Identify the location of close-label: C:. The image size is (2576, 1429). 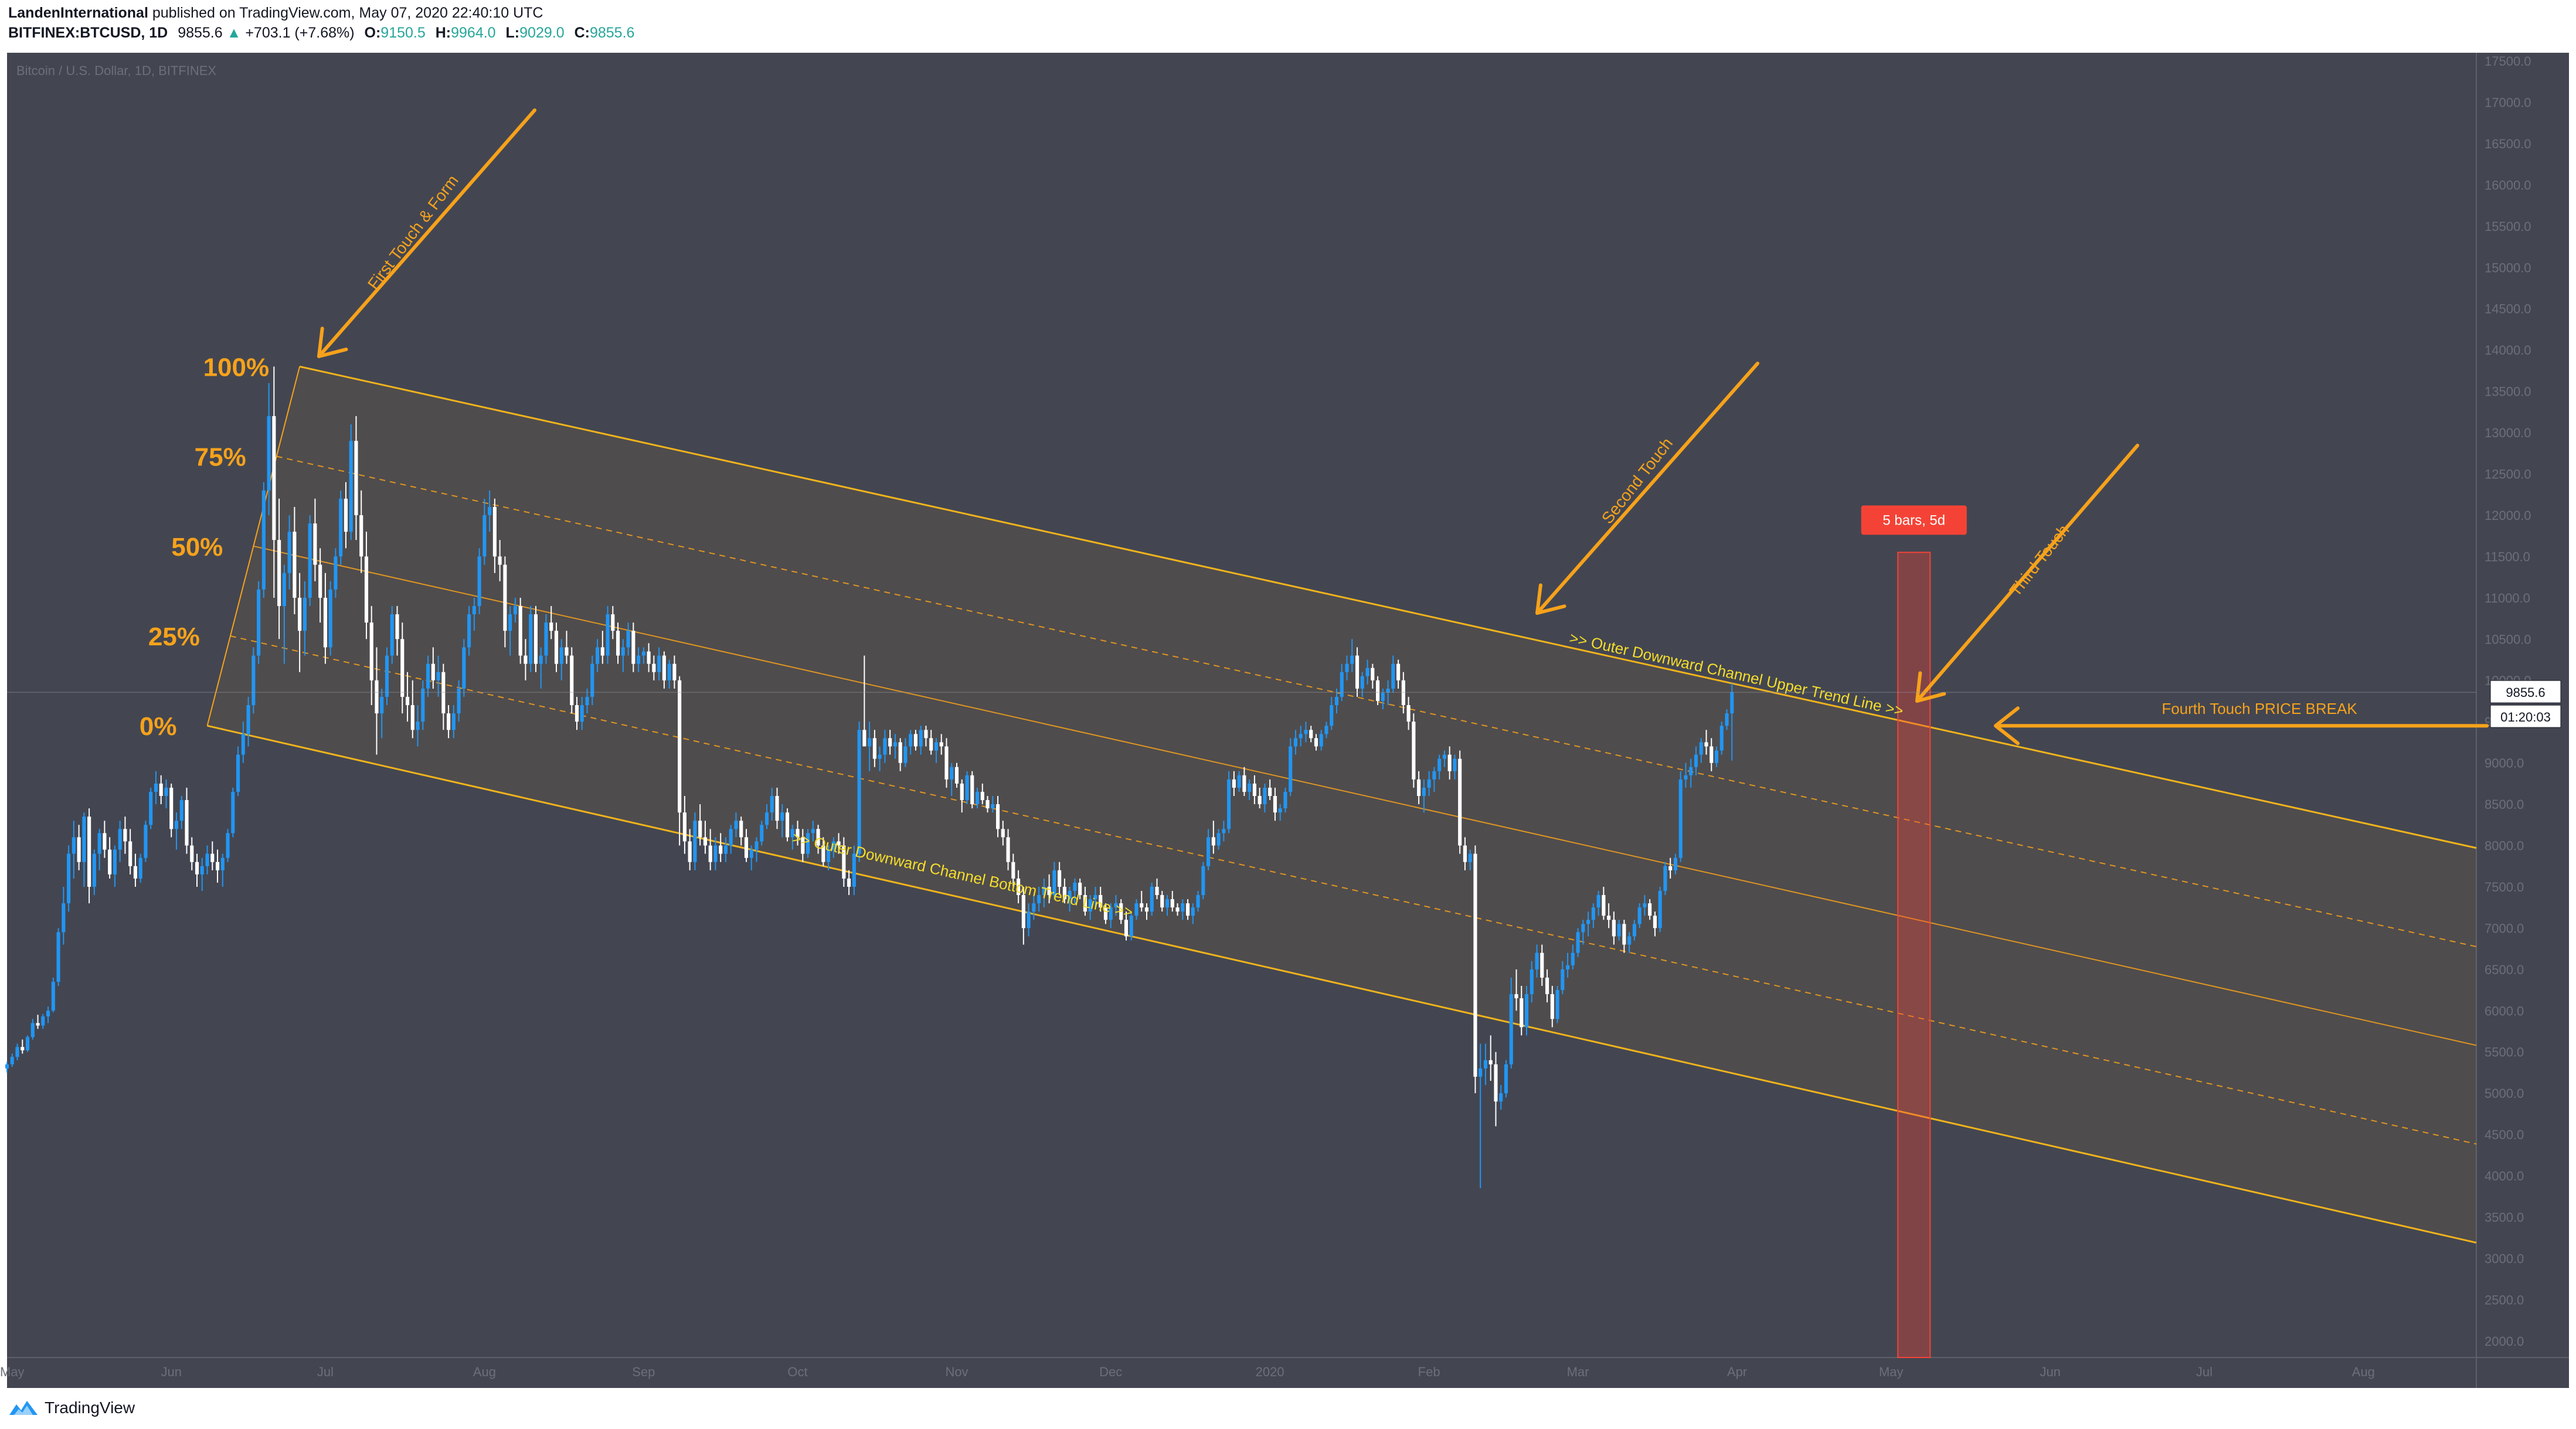
(582, 33).